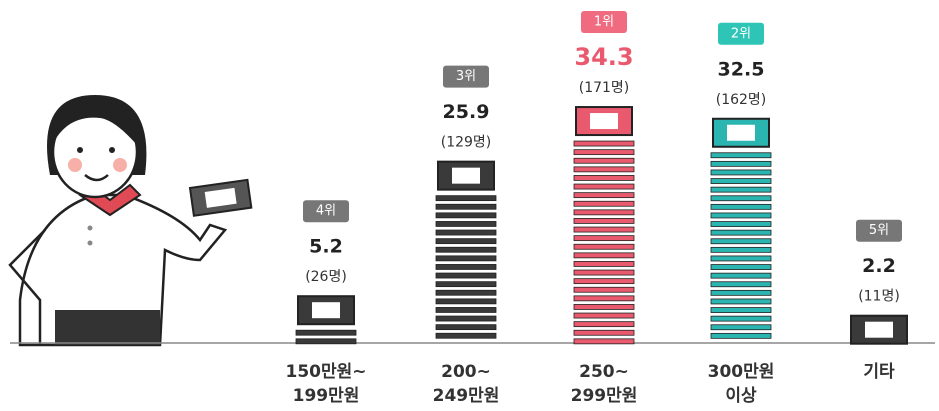 This screenshot has width=939, height=411. What do you see at coordinates (603, 57) in the screenshot?
I see `value-label: 34.3` at bounding box center [603, 57].